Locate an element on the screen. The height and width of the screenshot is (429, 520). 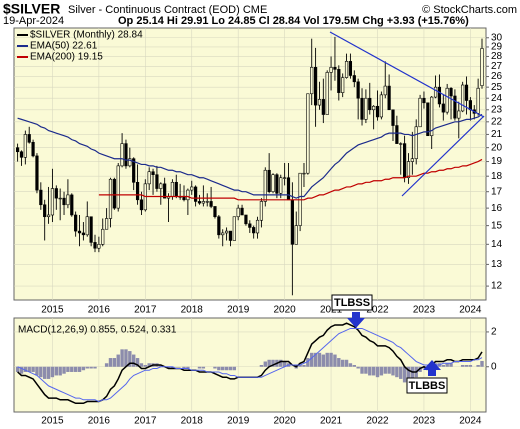
x-tick-label: 2024 is located at coordinates (470, 310).